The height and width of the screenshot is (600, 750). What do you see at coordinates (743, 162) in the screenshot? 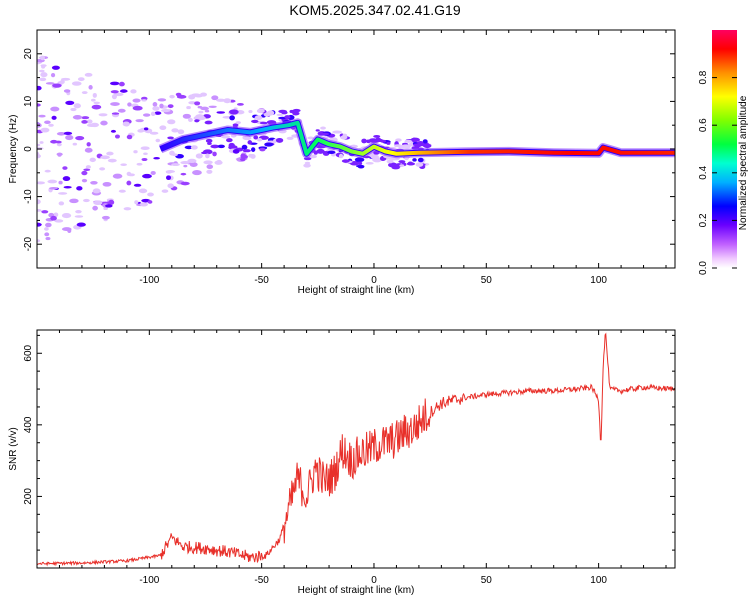
I see `colorbar-label: Normalized spectral amplitude` at bounding box center [743, 162].